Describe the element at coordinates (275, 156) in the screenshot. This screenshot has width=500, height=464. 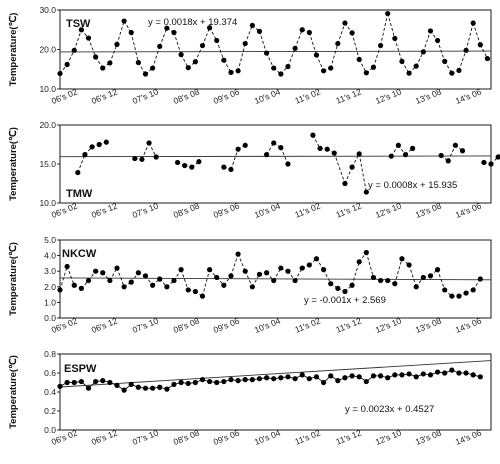
I see `trend-line` at that location.